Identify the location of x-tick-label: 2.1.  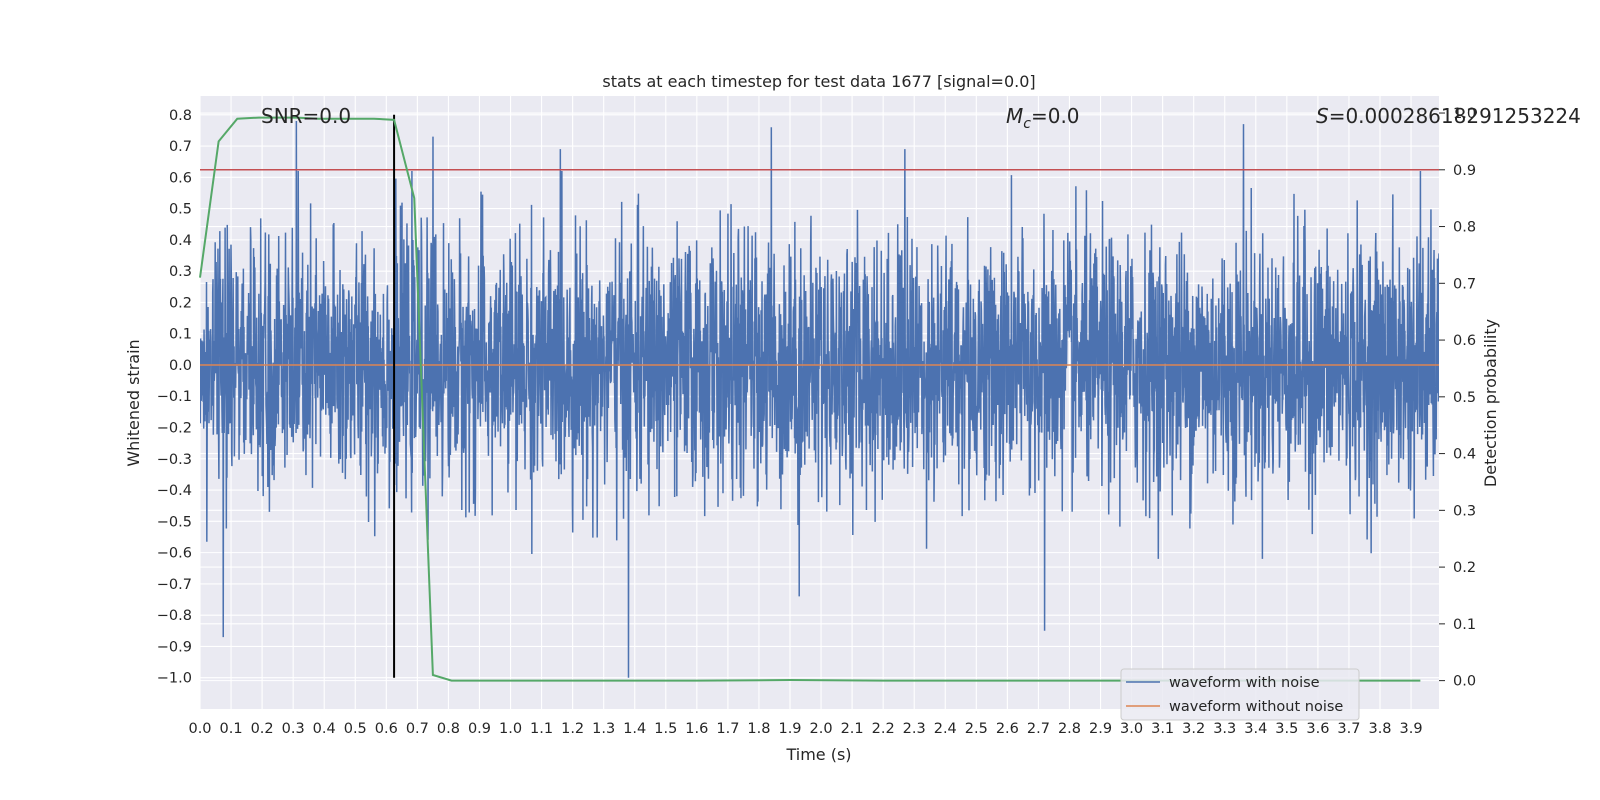
(852, 729).